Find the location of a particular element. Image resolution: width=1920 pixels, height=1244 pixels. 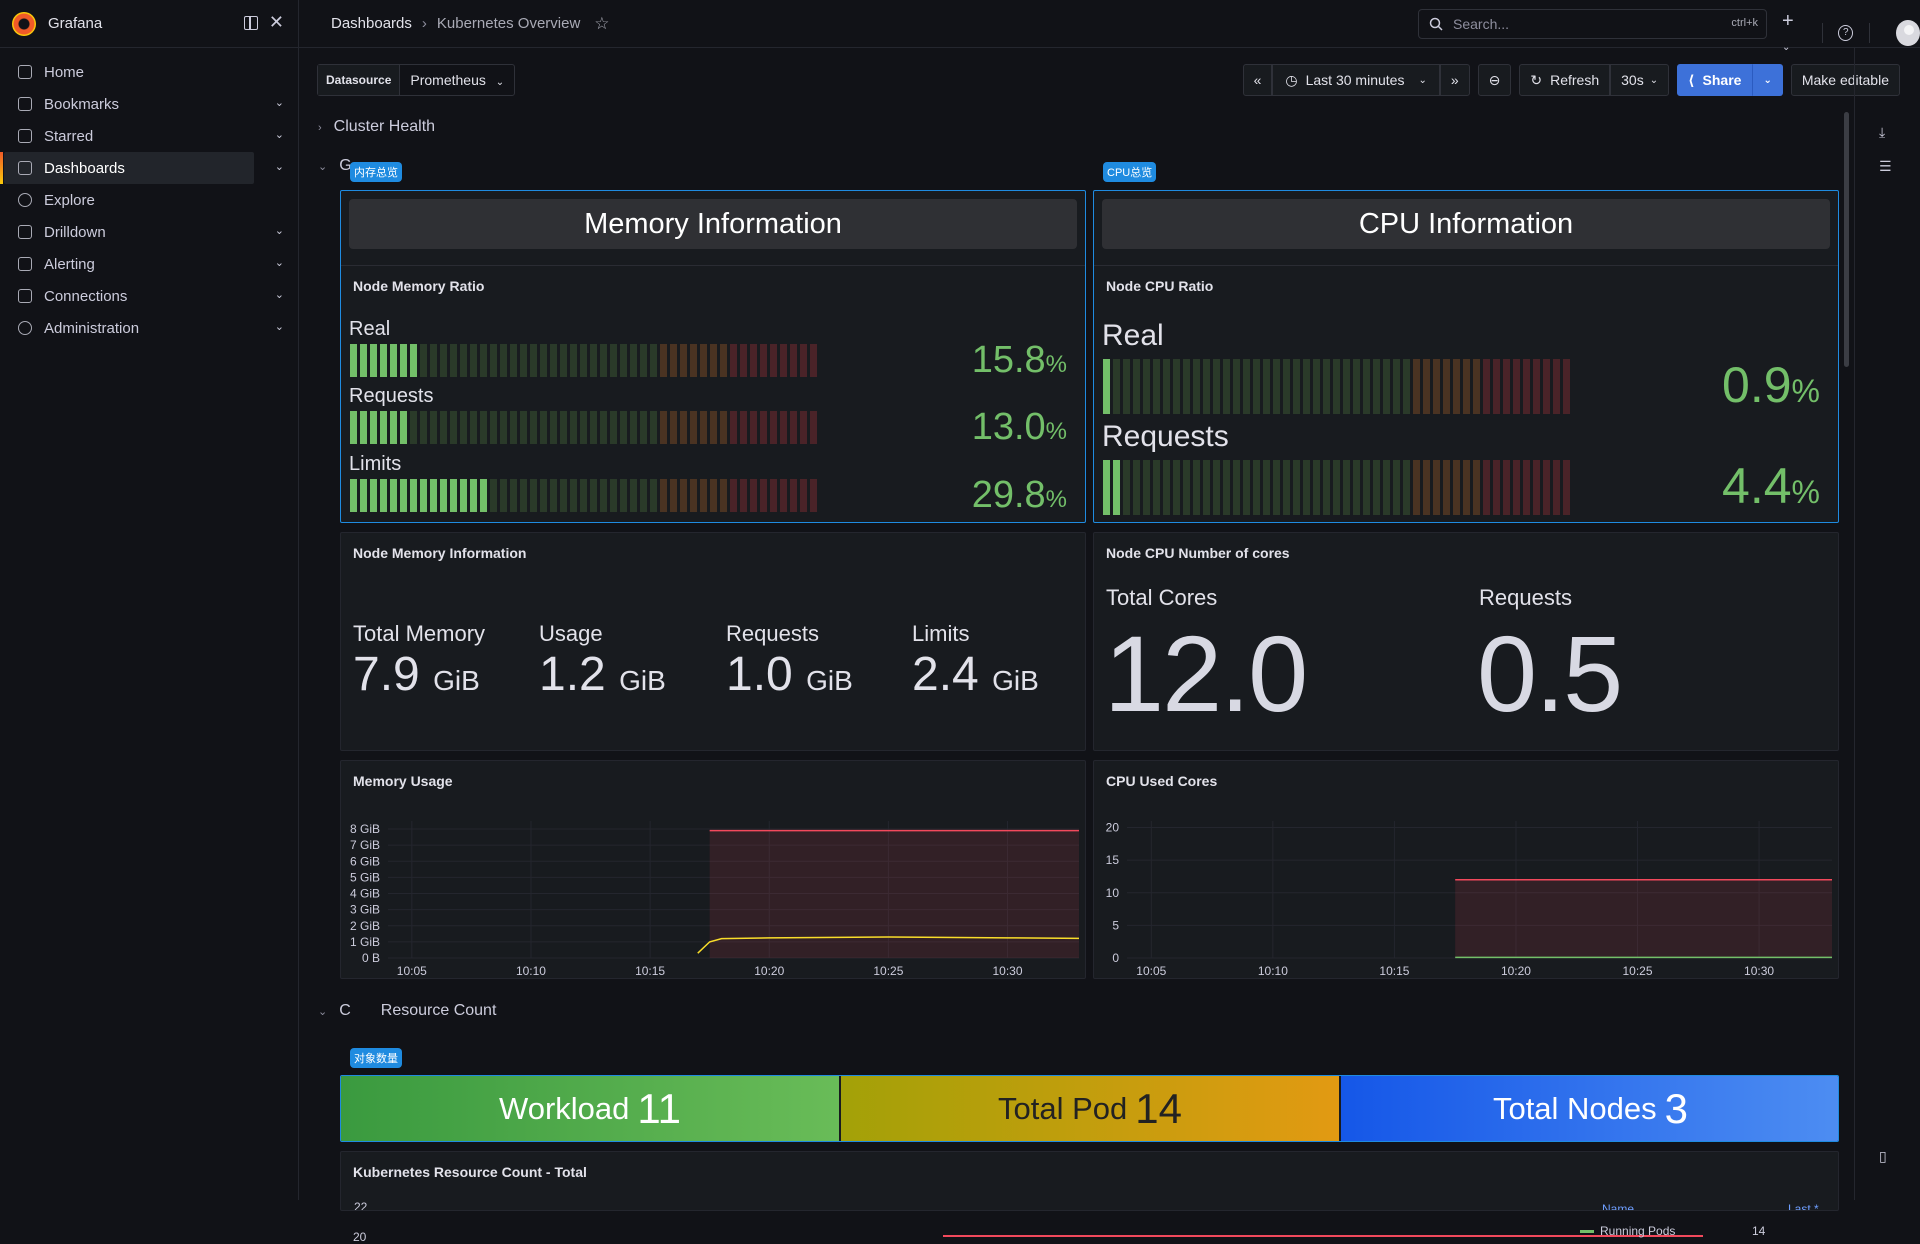

user-avatar is located at coordinates (1908, 33).